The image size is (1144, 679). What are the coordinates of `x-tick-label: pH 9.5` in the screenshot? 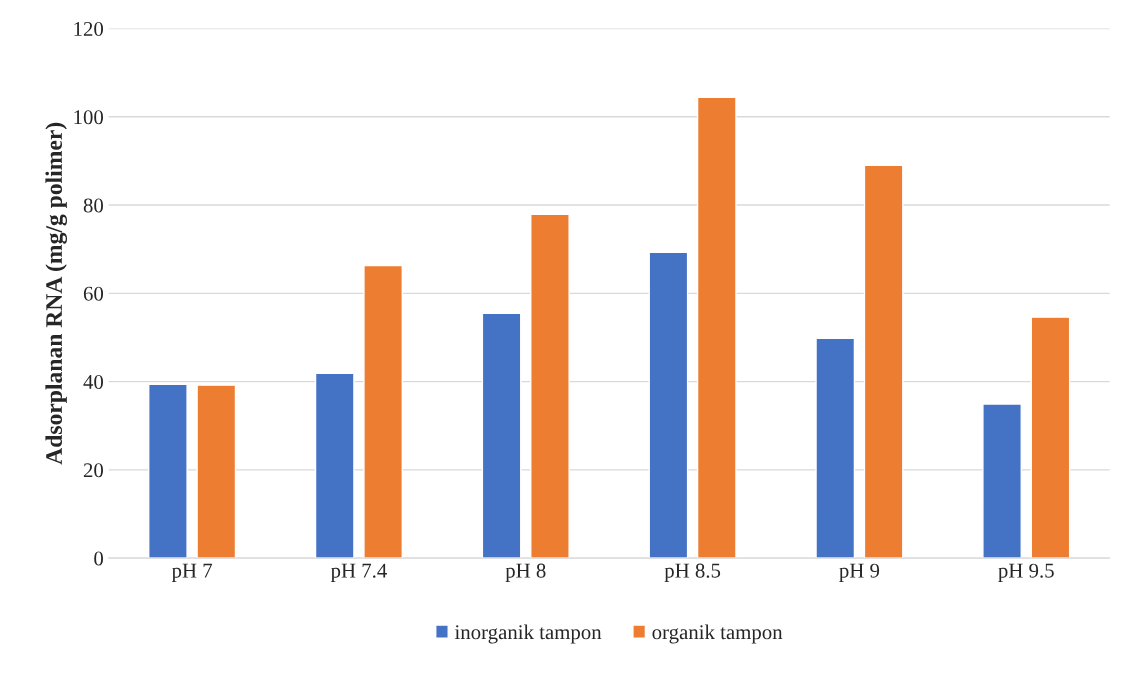 It's located at (1026, 572).